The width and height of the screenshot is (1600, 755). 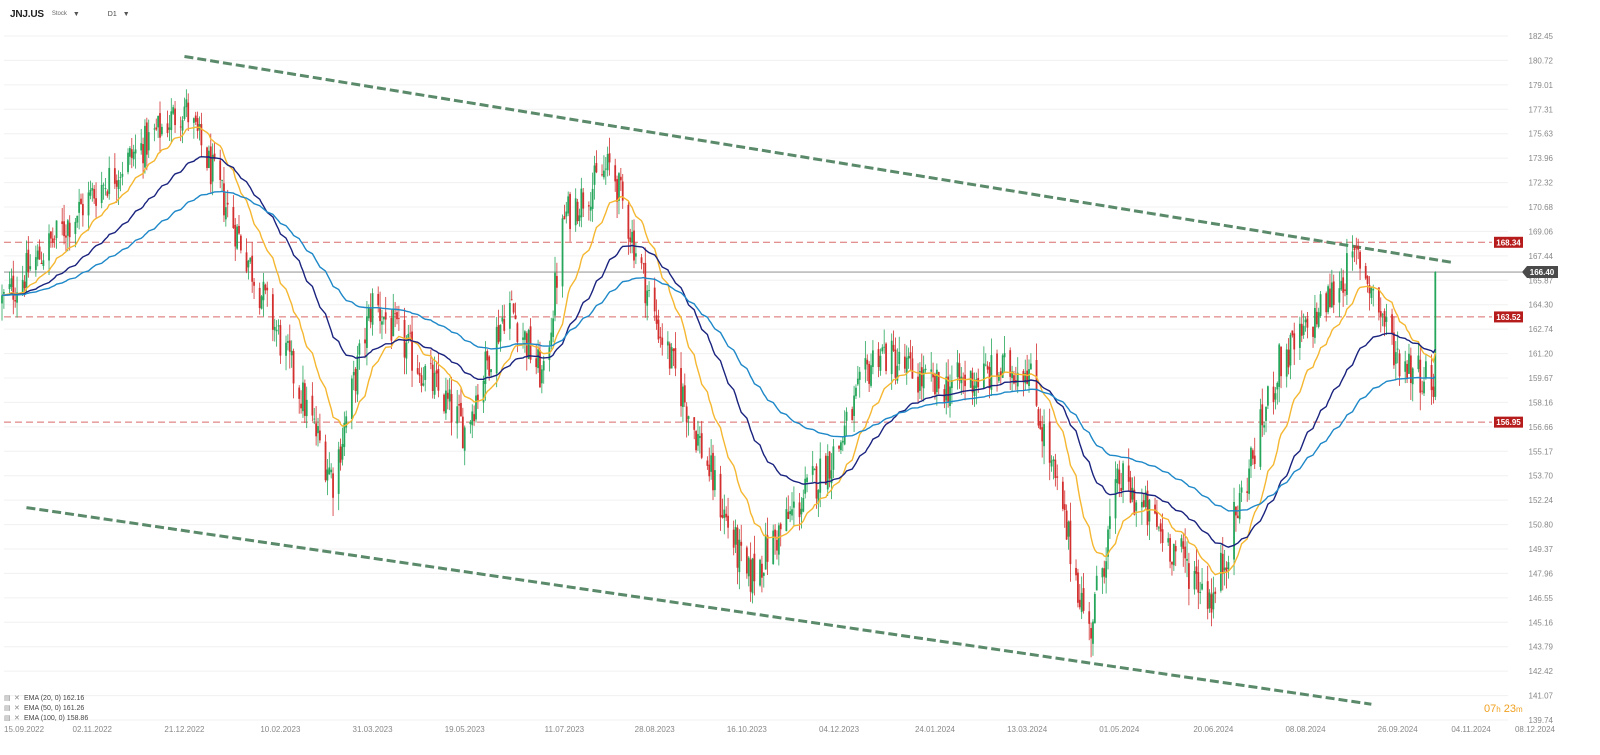 What do you see at coordinates (1541, 305) in the screenshot?
I see `y-tick-label: 164.30` at bounding box center [1541, 305].